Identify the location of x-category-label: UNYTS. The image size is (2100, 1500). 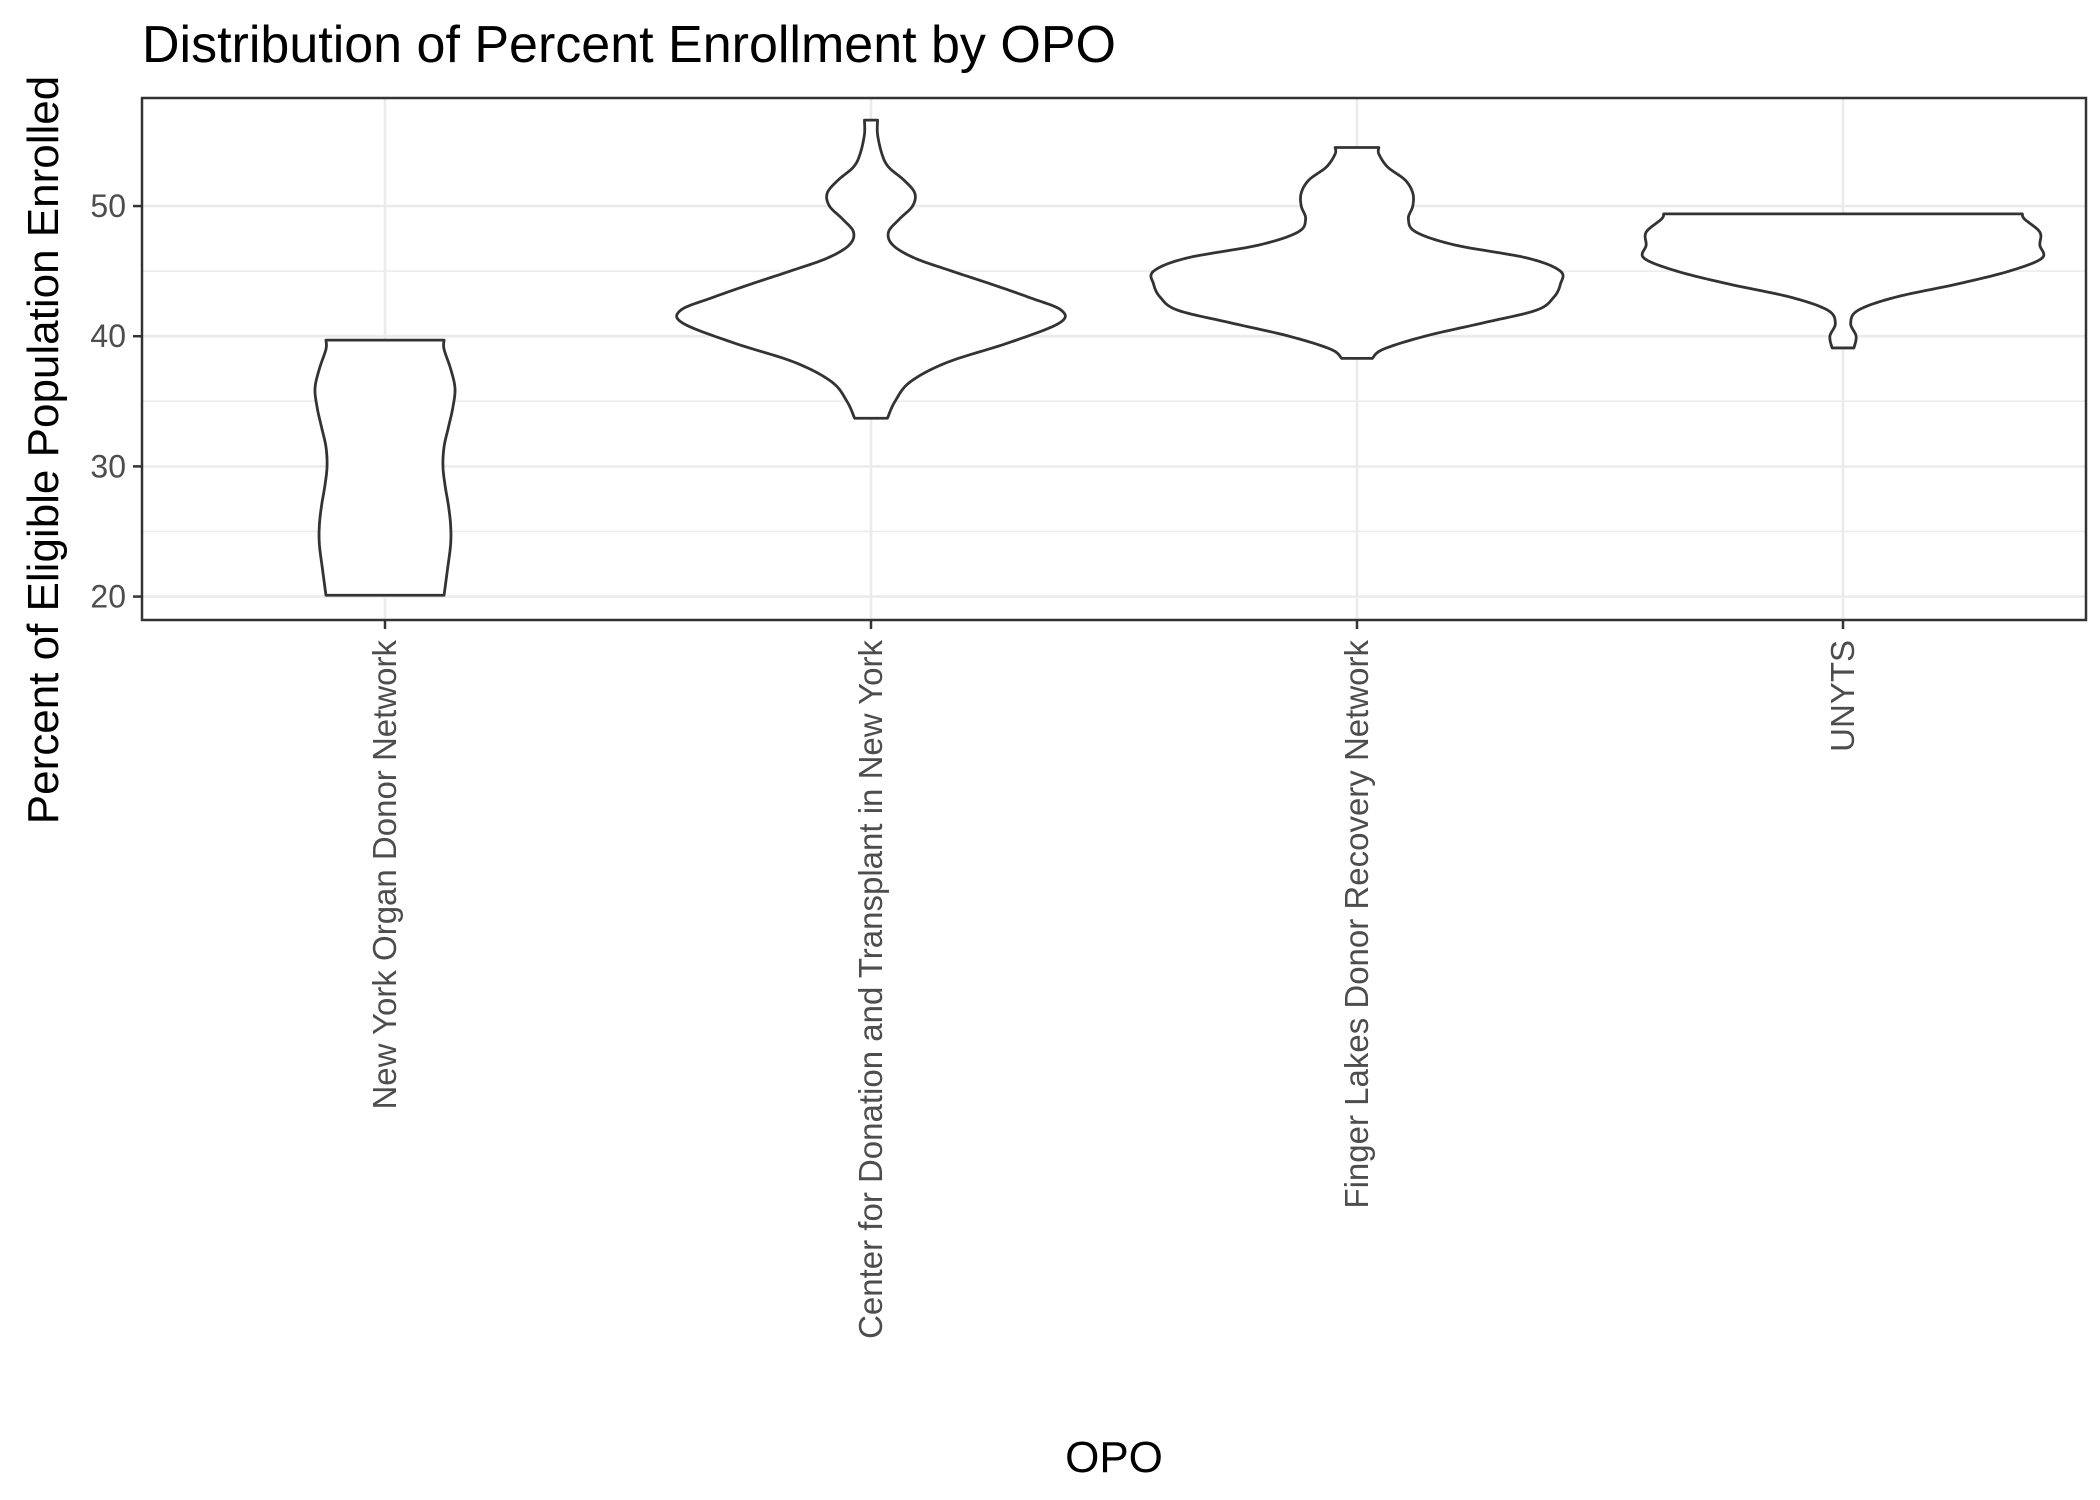
(1842, 696).